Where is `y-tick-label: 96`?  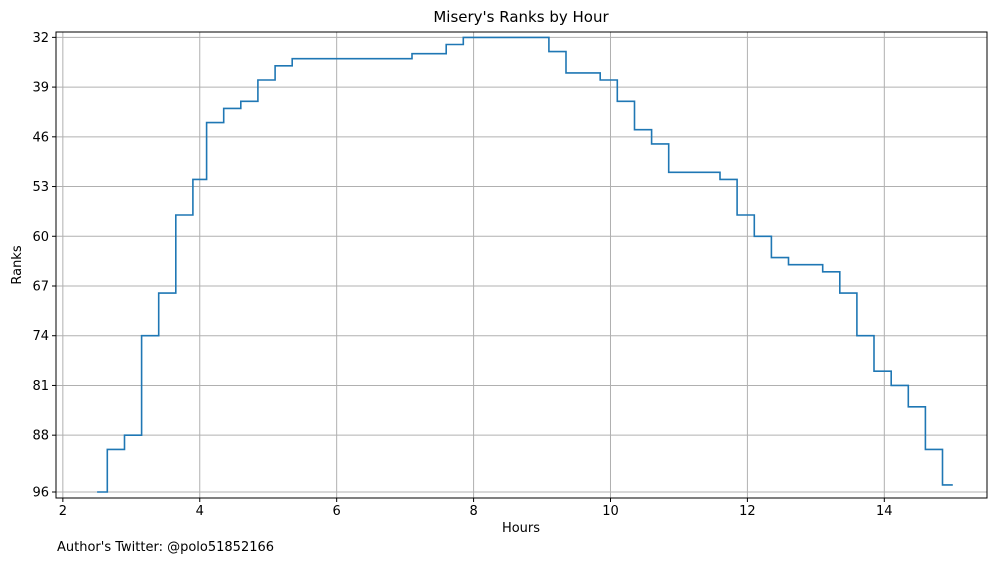
y-tick-label: 96 is located at coordinates (40, 493).